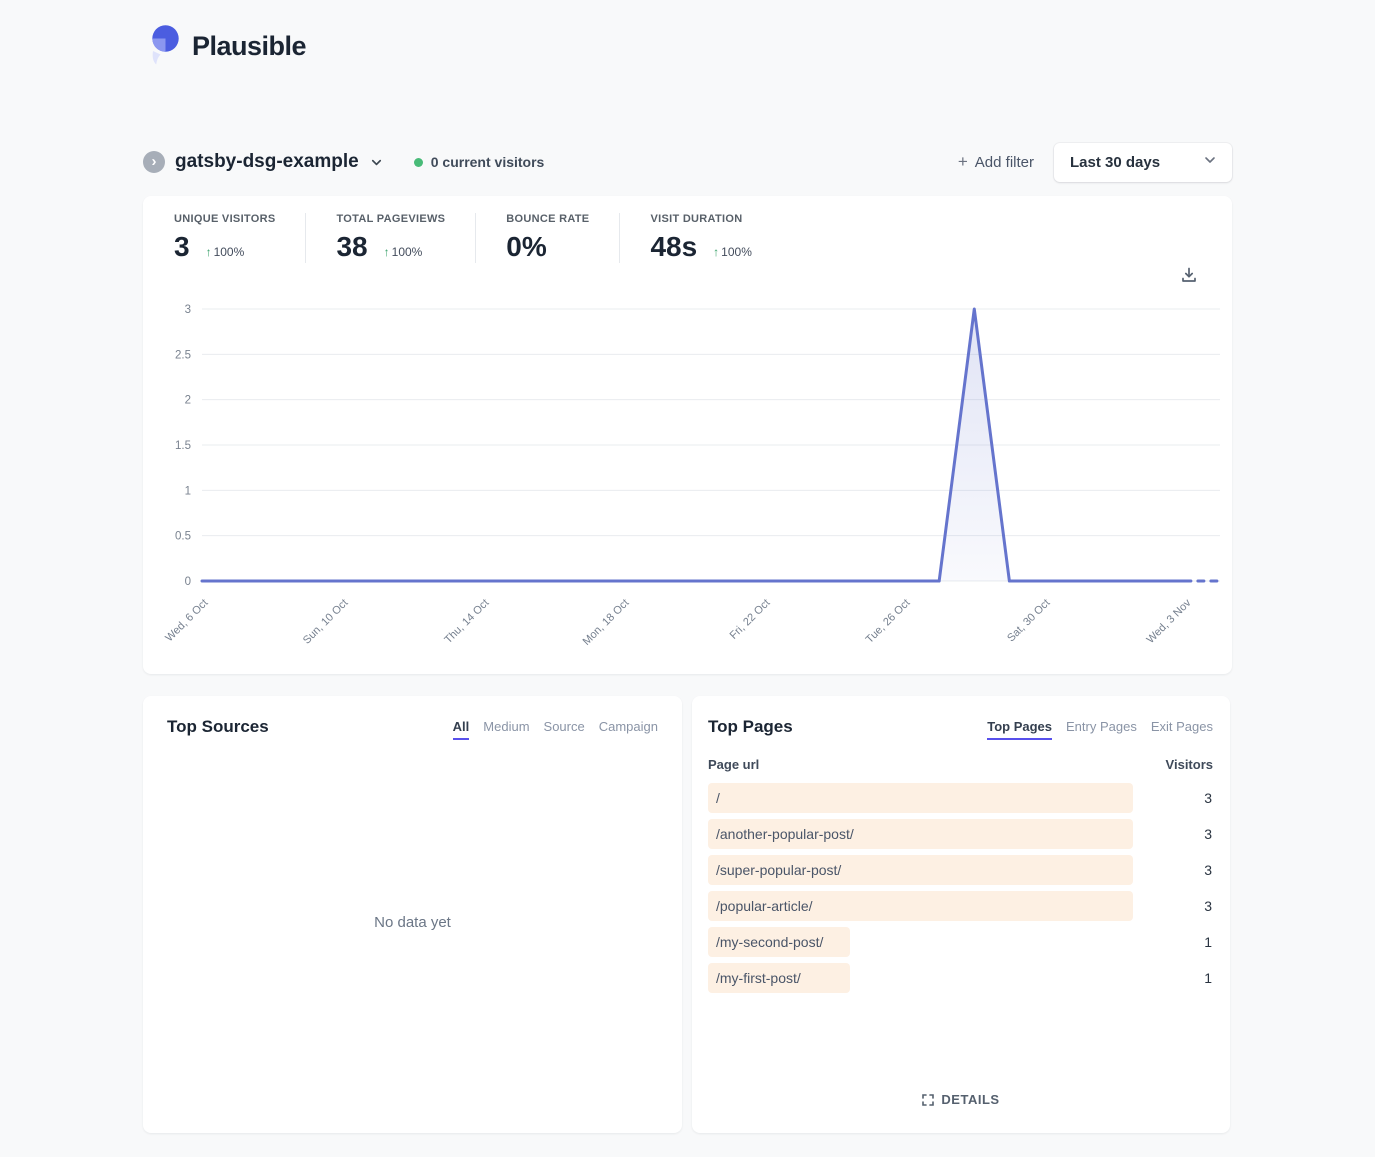 This screenshot has height=1157, width=1375. Describe the element at coordinates (785, 834) in the screenshot. I see `page-url: /another-popular-post/` at that location.